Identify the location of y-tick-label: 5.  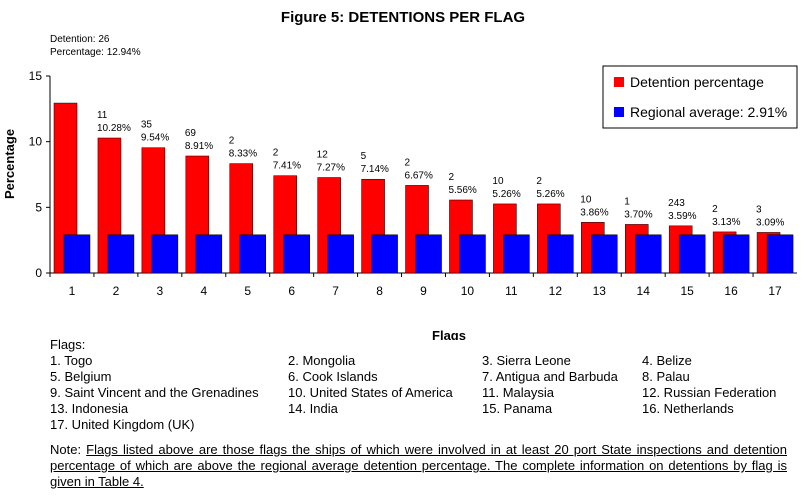
(38, 207).